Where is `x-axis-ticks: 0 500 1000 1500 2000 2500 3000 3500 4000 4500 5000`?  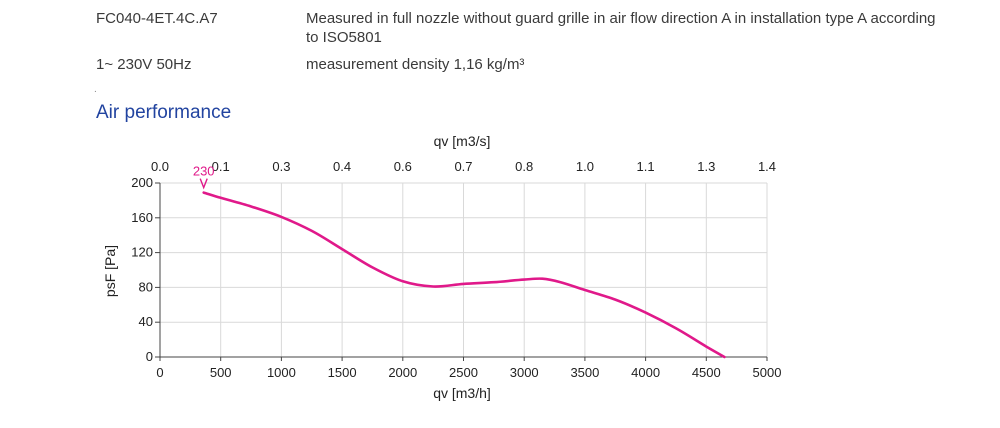 x-axis-ticks: 0 500 1000 1500 2000 2500 3000 3500 4000 4500 5000 is located at coordinates (468, 368).